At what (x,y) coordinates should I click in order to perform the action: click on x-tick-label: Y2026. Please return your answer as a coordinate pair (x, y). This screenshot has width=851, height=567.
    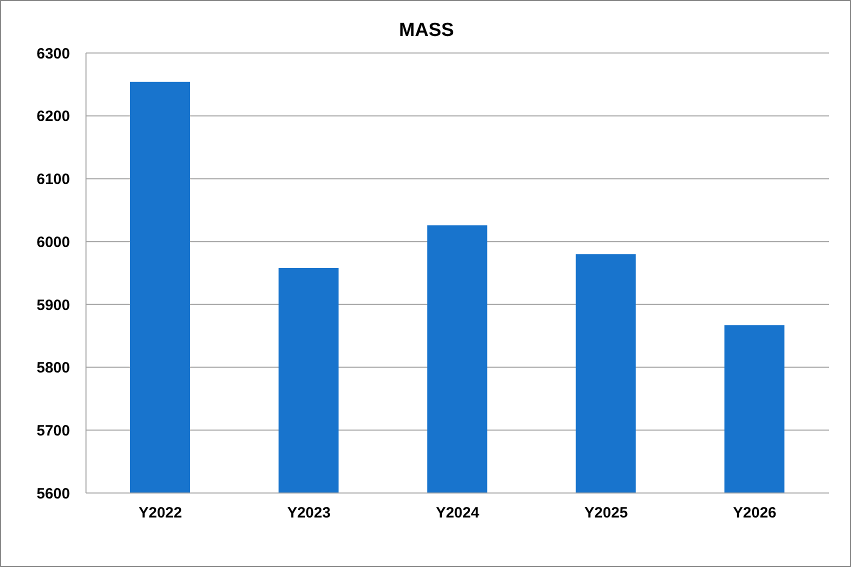
    Looking at the image, I should click on (754, 513).